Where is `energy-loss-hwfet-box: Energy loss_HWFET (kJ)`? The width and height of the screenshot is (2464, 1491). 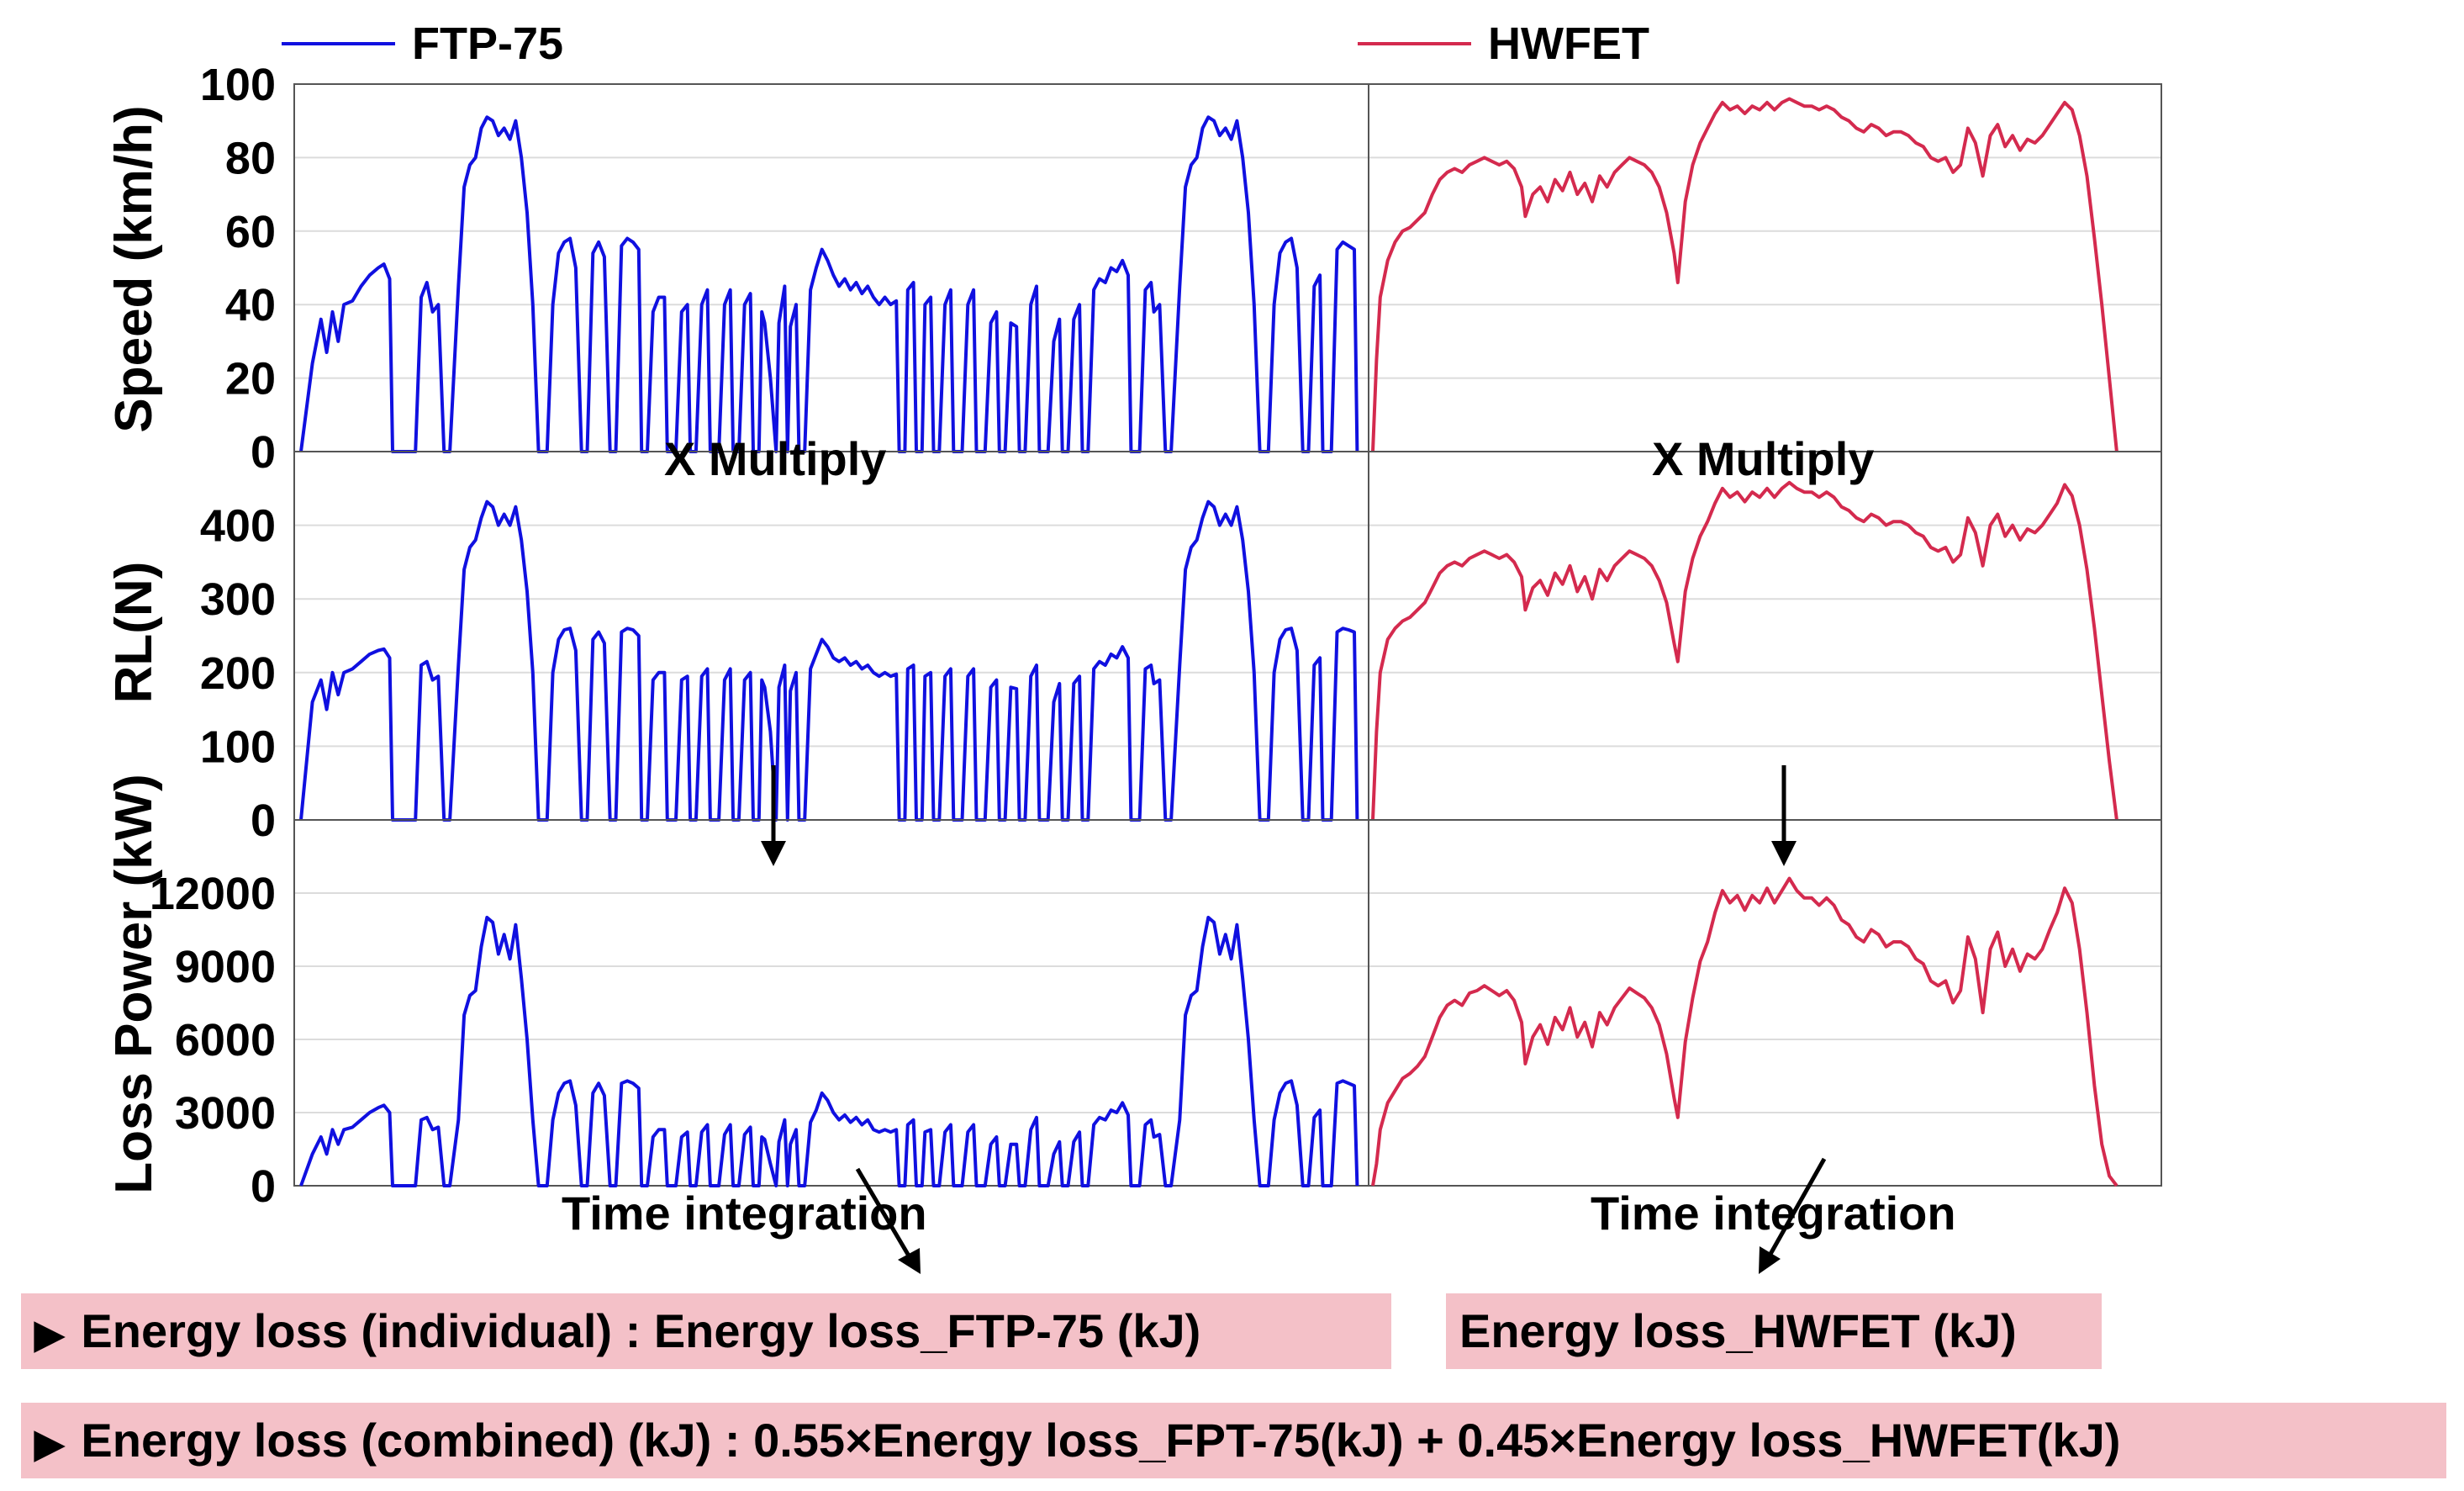
energy-loss-hwfet-box: Energy loss_HWFET (kJ) is located at coordinates (1774, 1331).